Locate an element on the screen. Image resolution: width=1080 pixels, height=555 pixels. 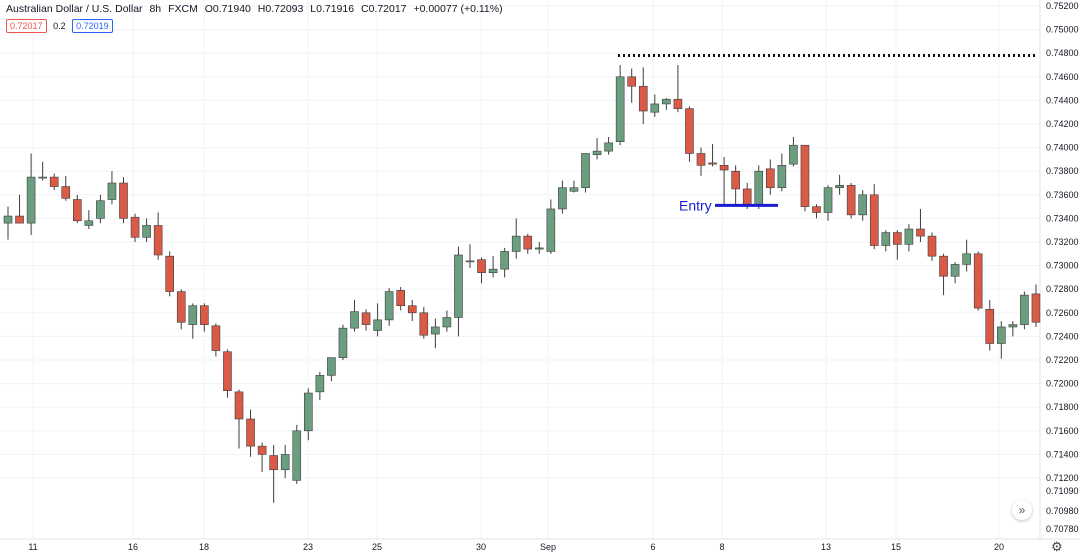
y-tick-label: 0.73800 is located at coordinates (1062, 171).